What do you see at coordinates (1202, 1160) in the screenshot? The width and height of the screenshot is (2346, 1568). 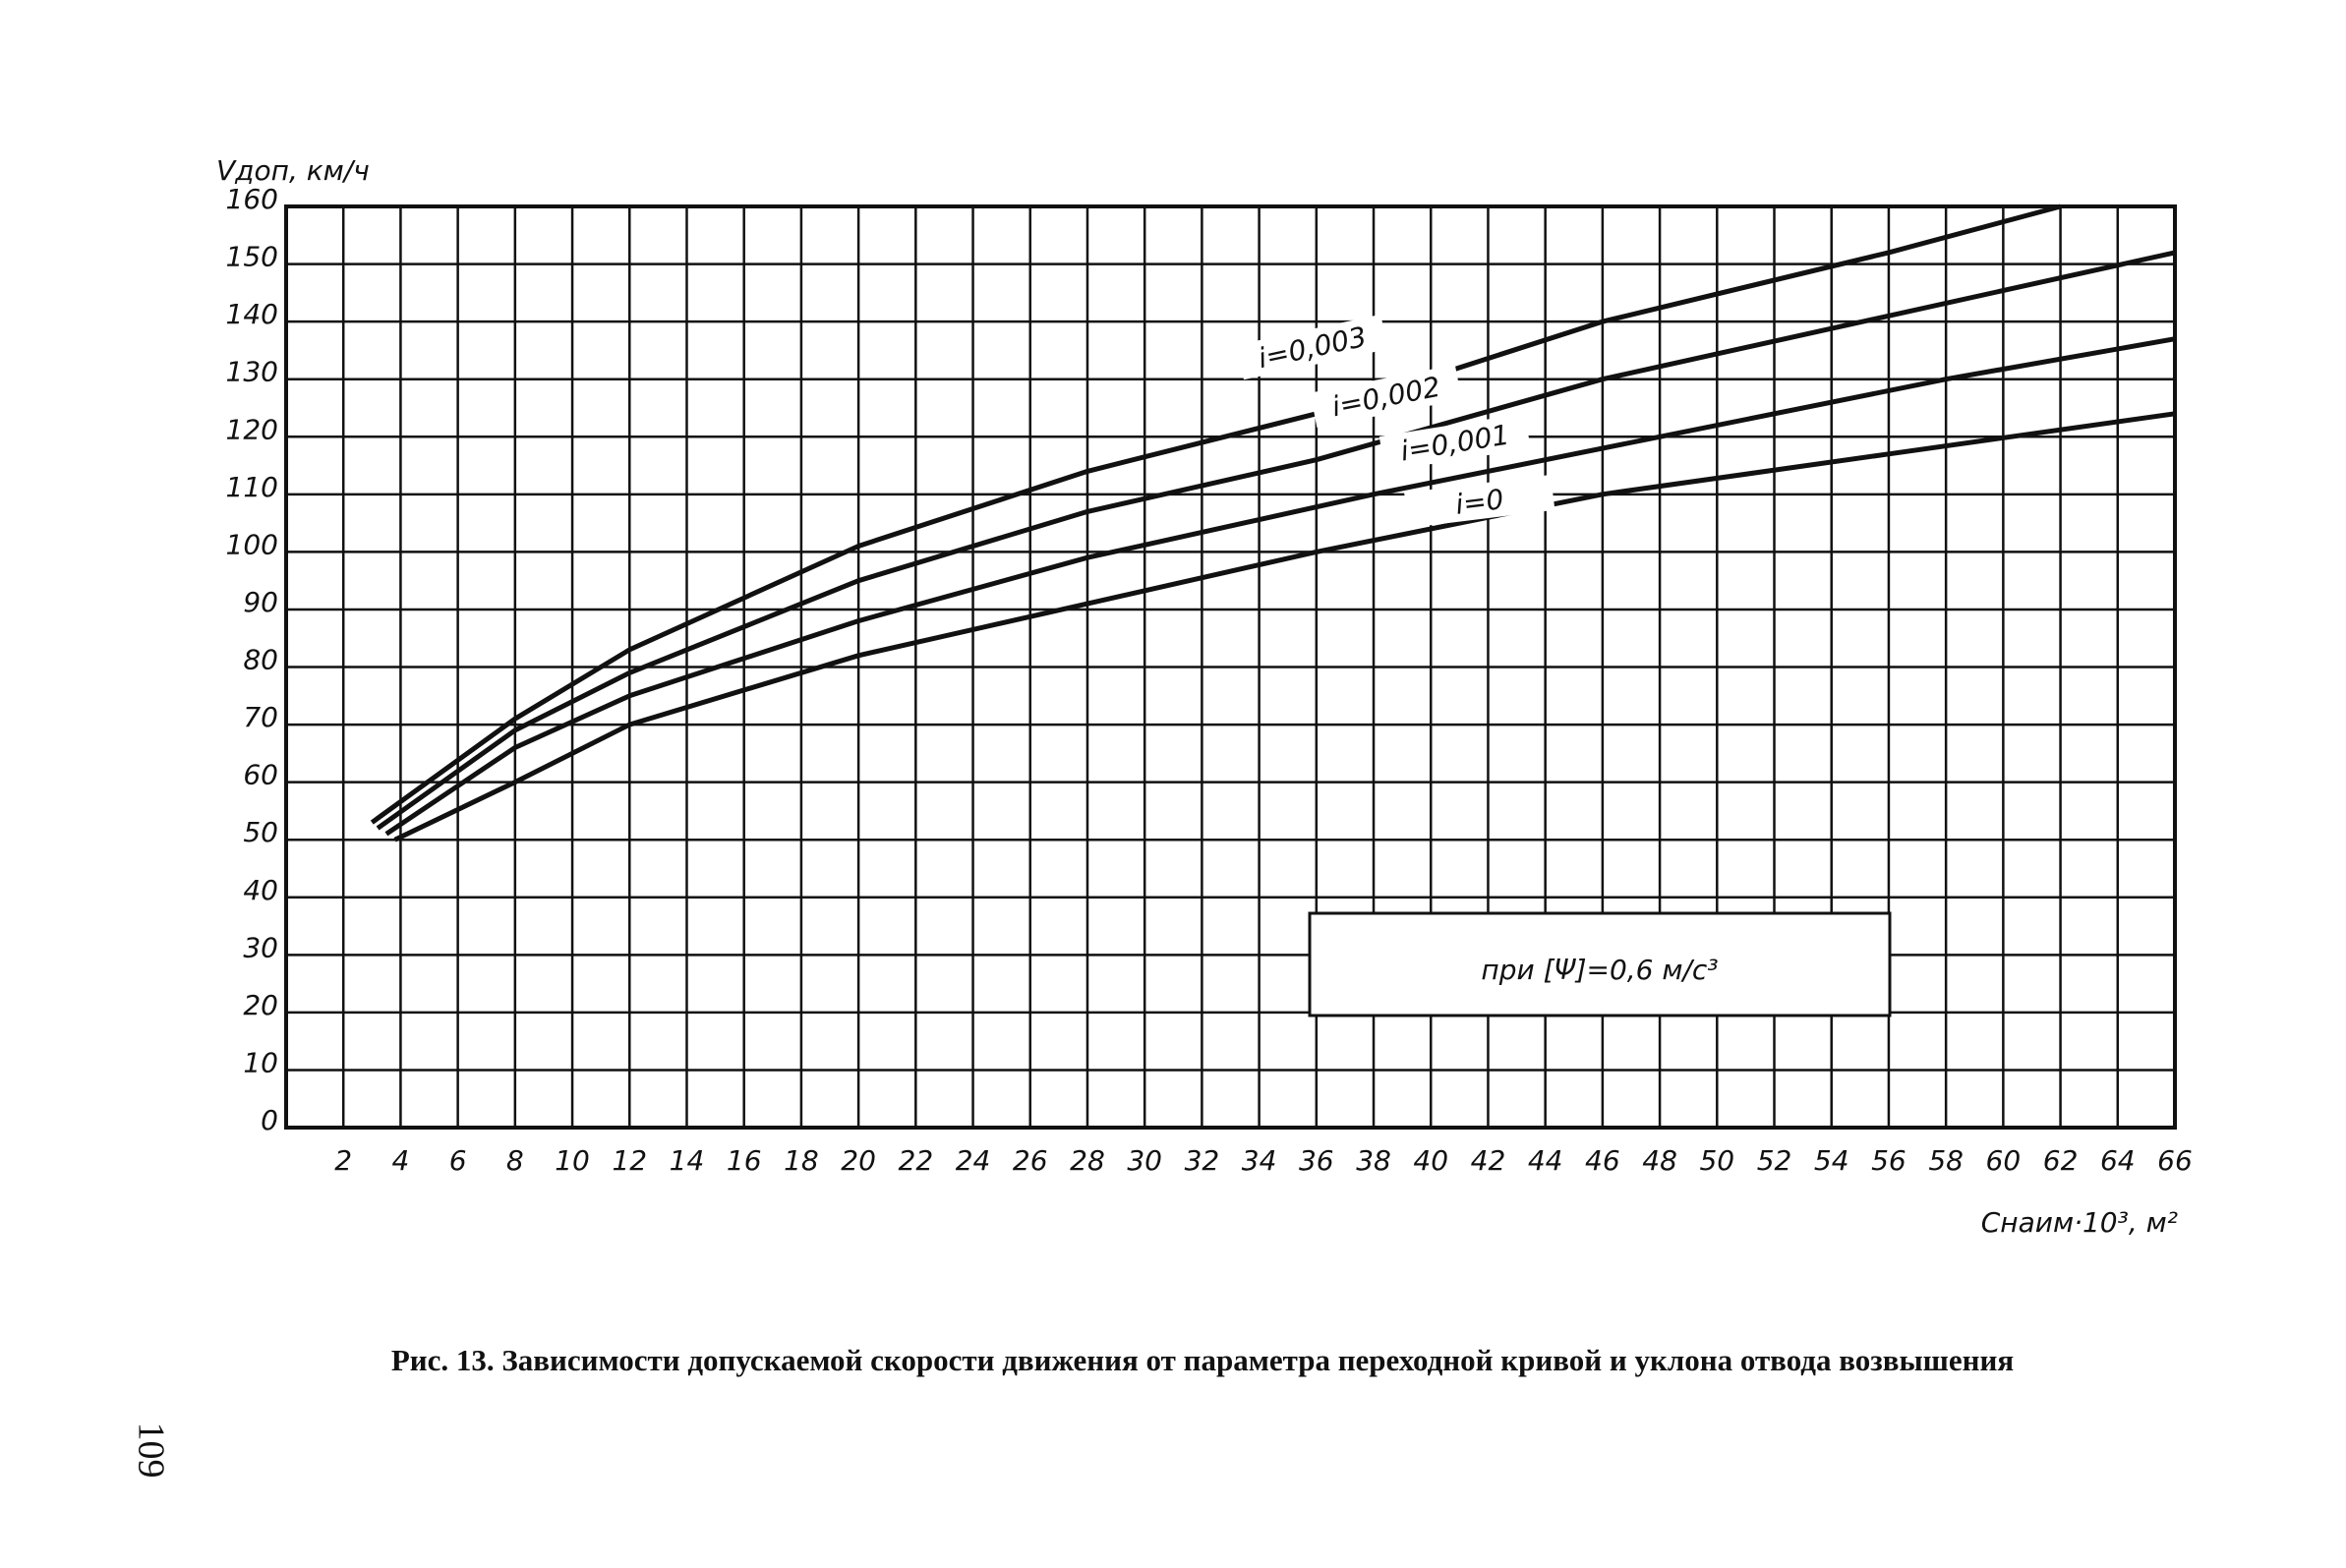 I see `x-tick-label: 32` at bounding box center [1202, 1160].